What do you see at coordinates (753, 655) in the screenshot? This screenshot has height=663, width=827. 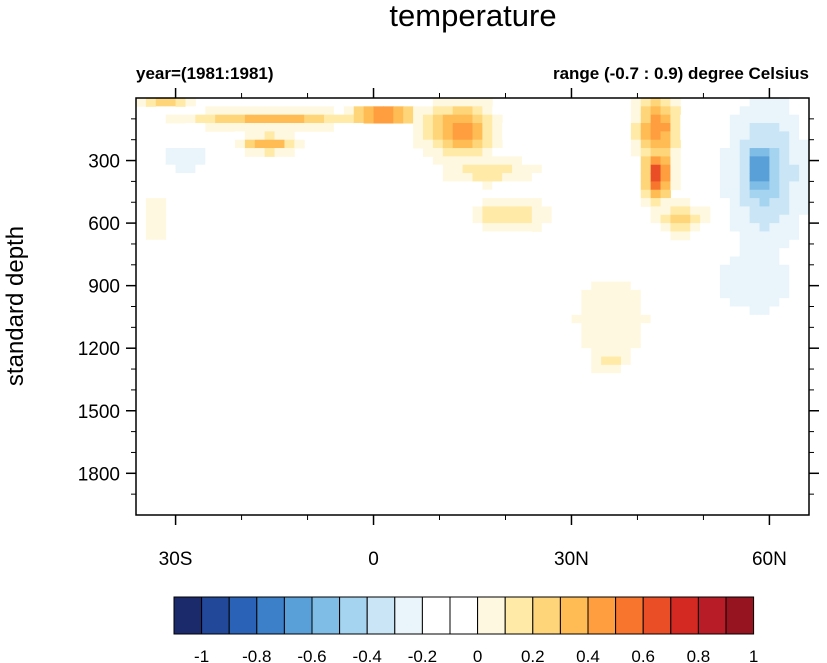 I see `colorbar-tick-label: 1` at bounding box center [753, 655].